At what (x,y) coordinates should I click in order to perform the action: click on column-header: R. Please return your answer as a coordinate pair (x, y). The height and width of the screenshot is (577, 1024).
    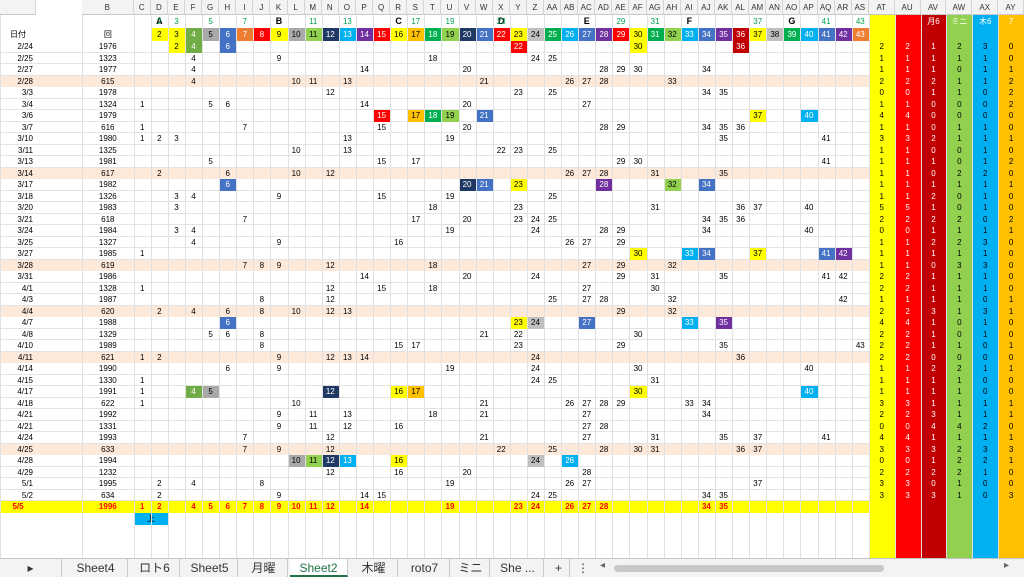
    Looking at the image, I should click on (399, 7).